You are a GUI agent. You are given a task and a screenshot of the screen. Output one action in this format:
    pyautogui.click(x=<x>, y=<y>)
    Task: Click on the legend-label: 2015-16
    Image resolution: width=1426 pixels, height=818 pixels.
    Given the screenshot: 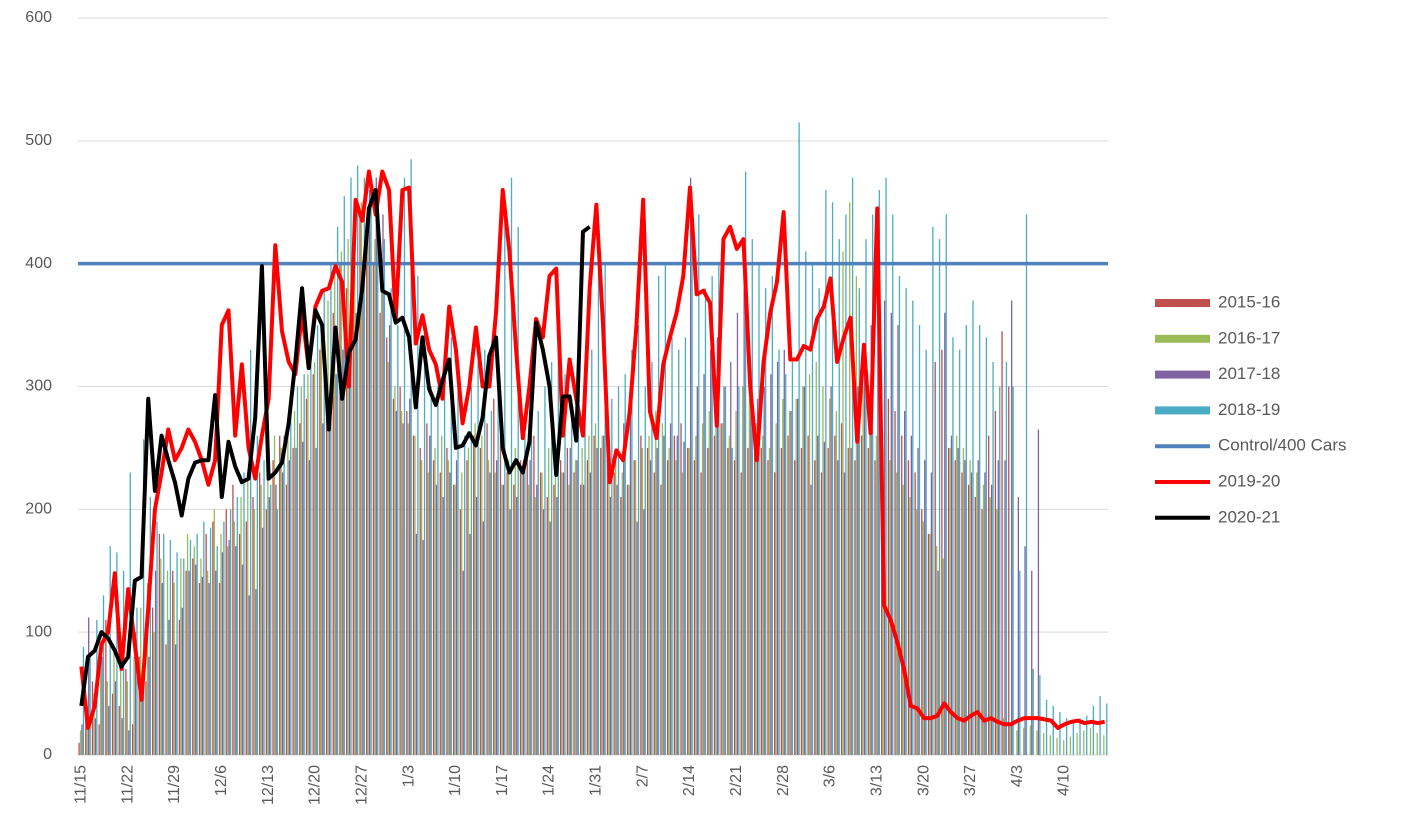 What is the action you would take?
    pyautogui.click(x=1249, y=301)
    